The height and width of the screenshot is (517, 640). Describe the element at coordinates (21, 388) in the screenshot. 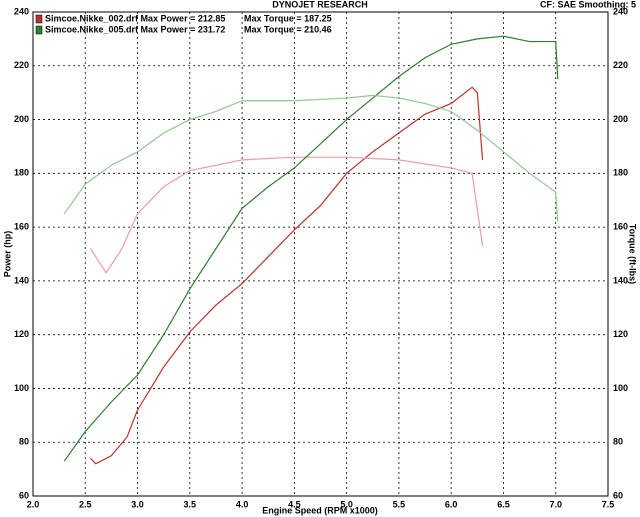

I see `y-tick-label: 100` at that location.